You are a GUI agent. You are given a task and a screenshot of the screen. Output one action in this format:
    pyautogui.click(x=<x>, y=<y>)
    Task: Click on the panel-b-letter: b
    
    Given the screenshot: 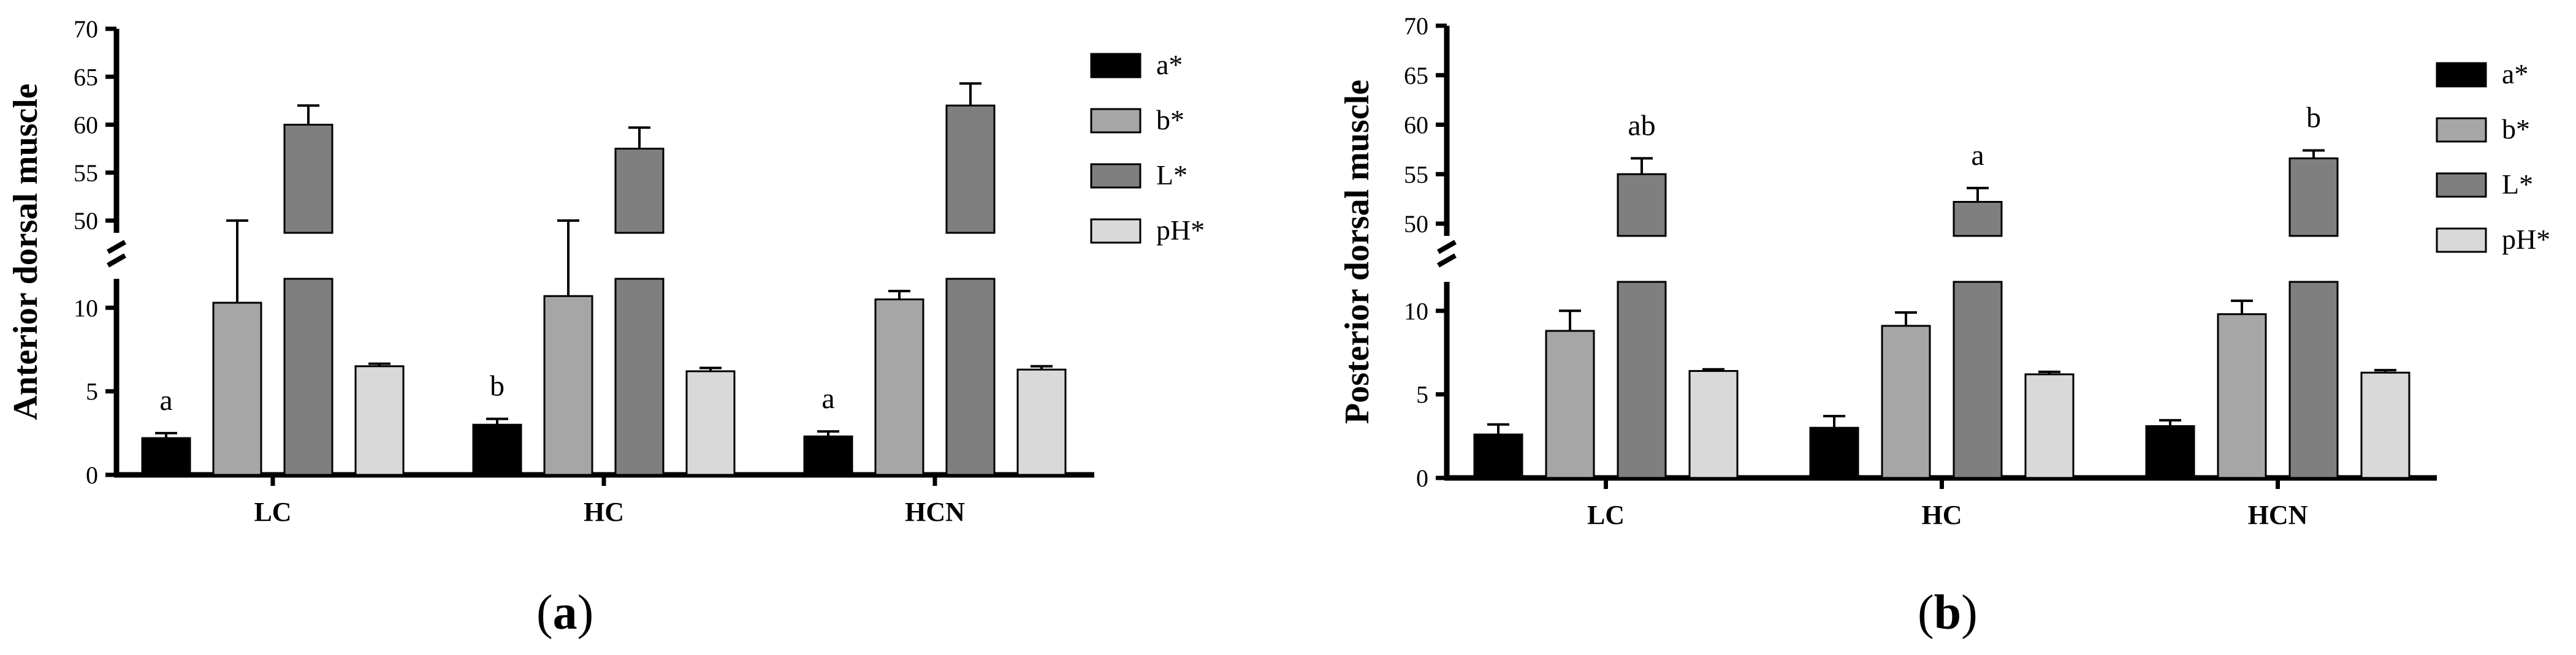 What is the action you would take?
    pyautogui.click(x=1948, y=613)
    